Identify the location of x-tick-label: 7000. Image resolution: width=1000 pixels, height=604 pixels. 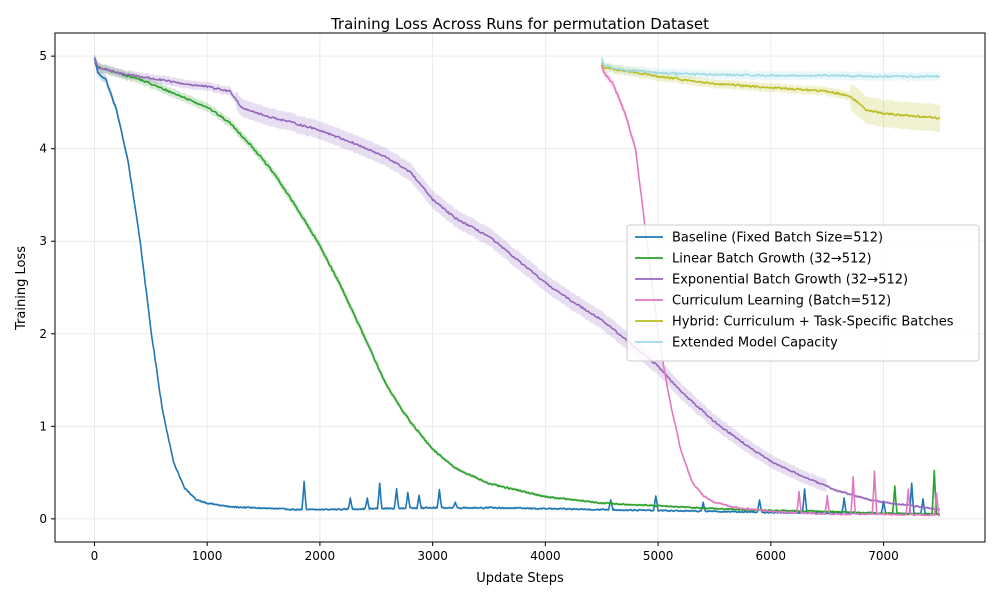
(883, 556).